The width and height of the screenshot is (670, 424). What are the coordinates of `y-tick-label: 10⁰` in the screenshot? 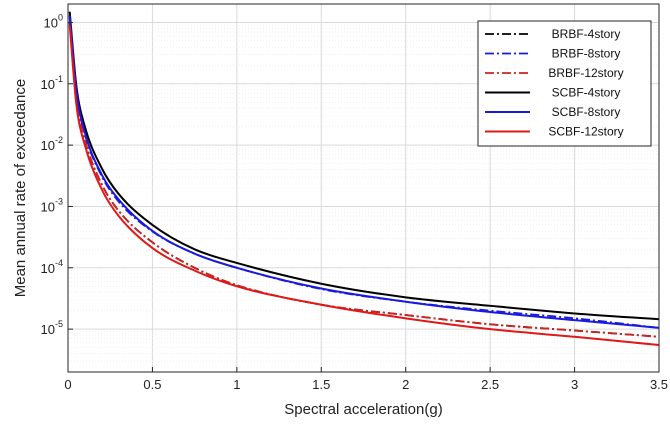 It's located at (53, 21).